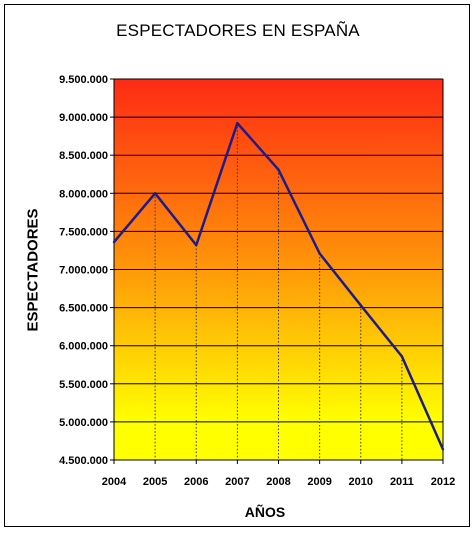  I want to click on x-tick-label: 2006, so click(196, 482).